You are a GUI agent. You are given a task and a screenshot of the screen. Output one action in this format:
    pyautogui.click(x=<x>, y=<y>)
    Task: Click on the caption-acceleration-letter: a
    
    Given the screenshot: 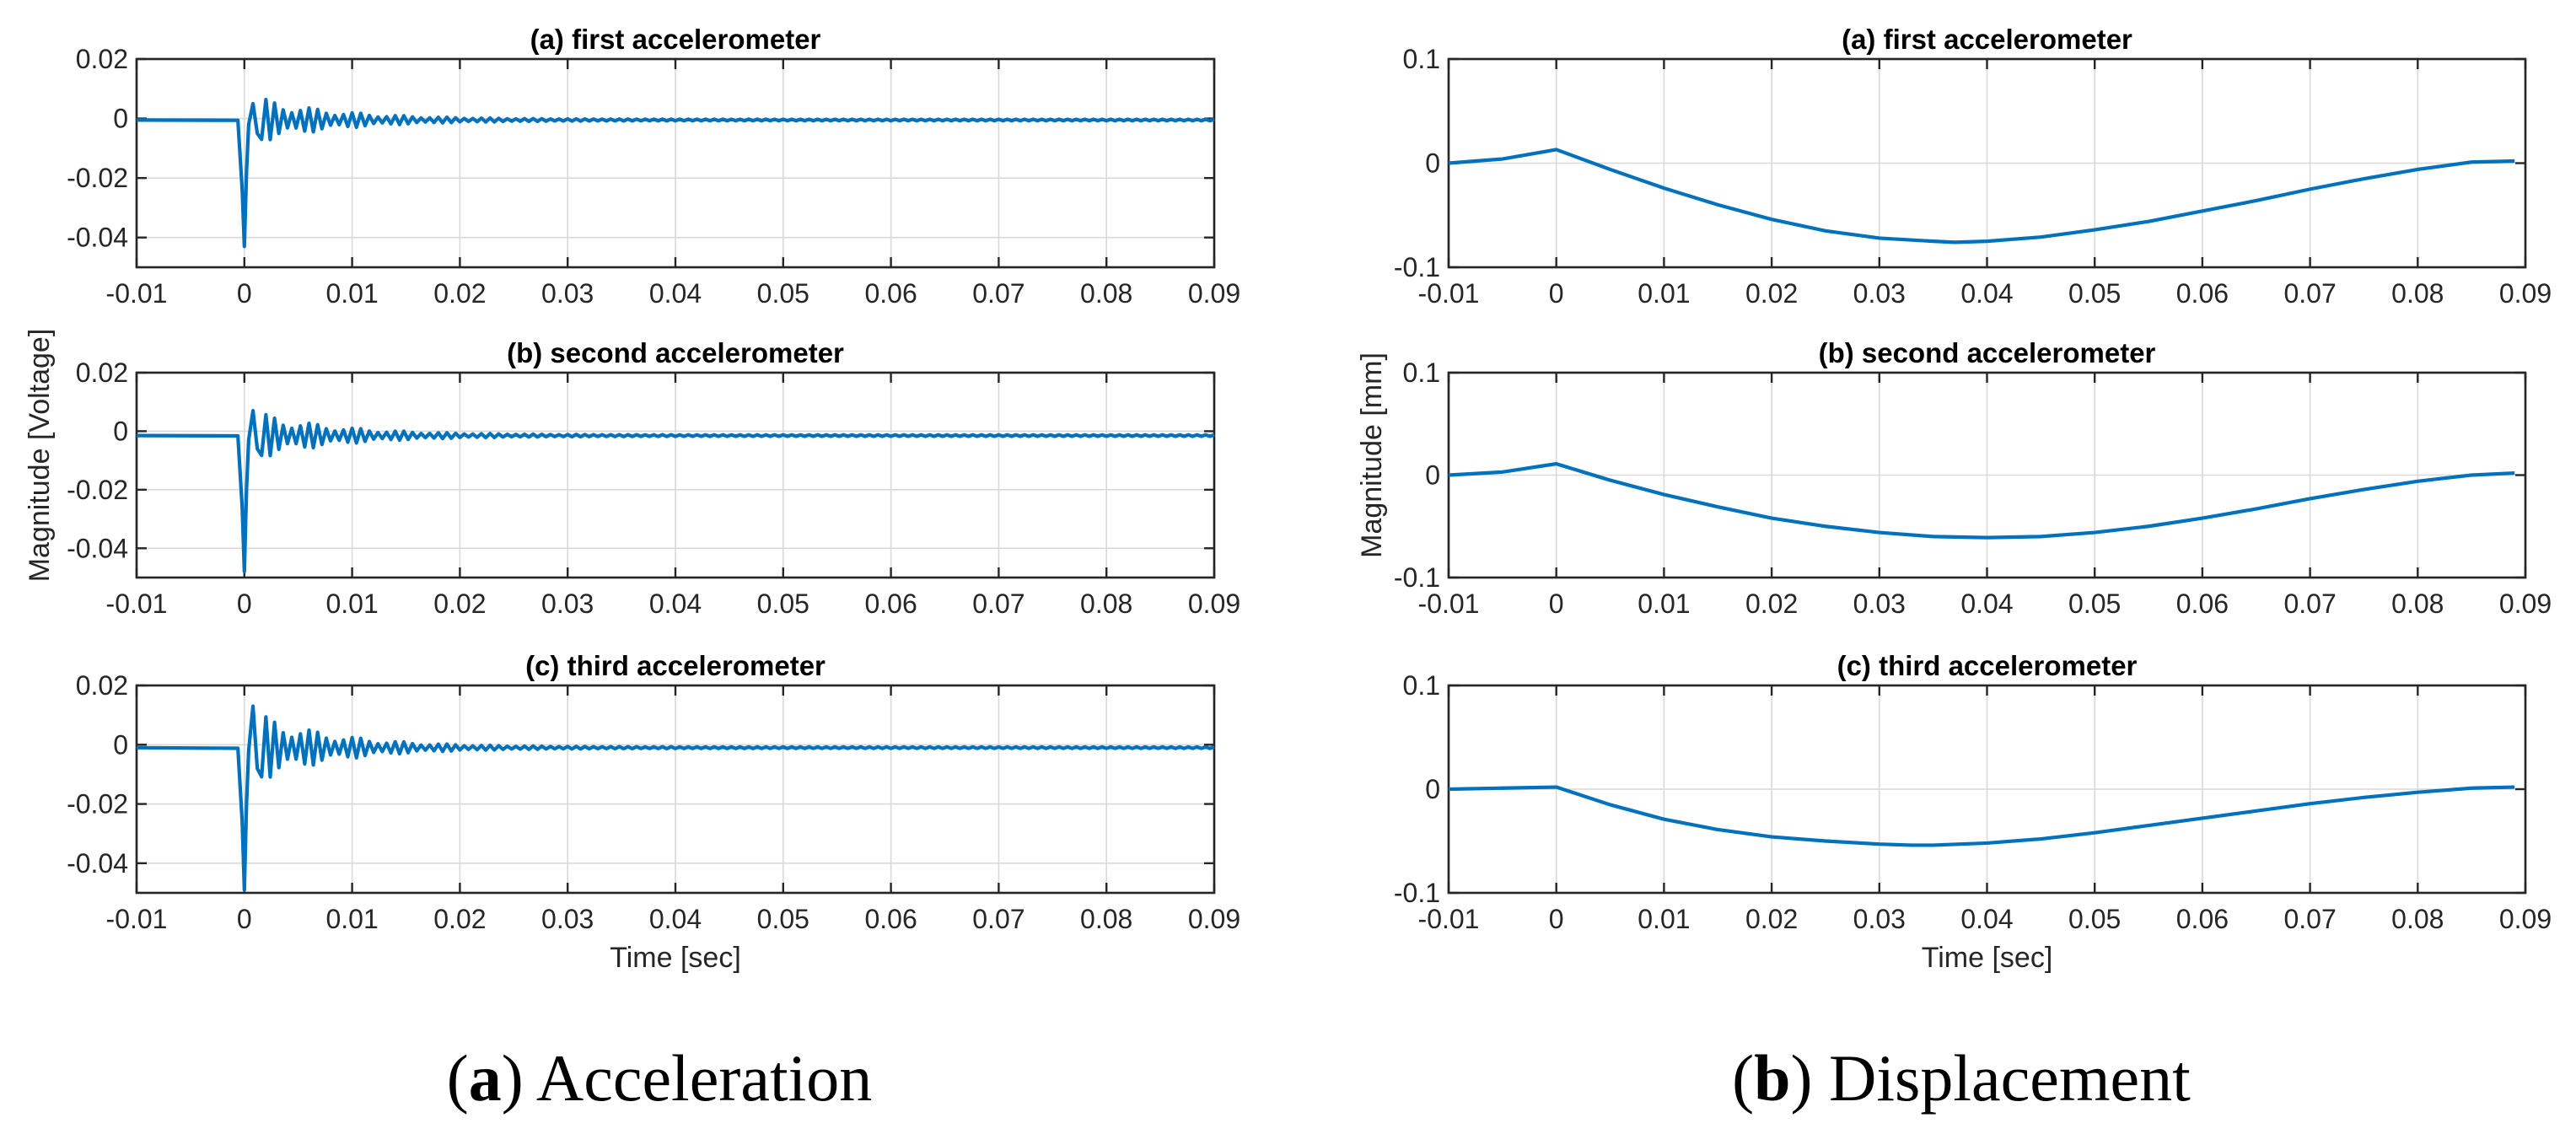 What is the action you would take?
    pyautogui.click(x=485, y=1078)
    